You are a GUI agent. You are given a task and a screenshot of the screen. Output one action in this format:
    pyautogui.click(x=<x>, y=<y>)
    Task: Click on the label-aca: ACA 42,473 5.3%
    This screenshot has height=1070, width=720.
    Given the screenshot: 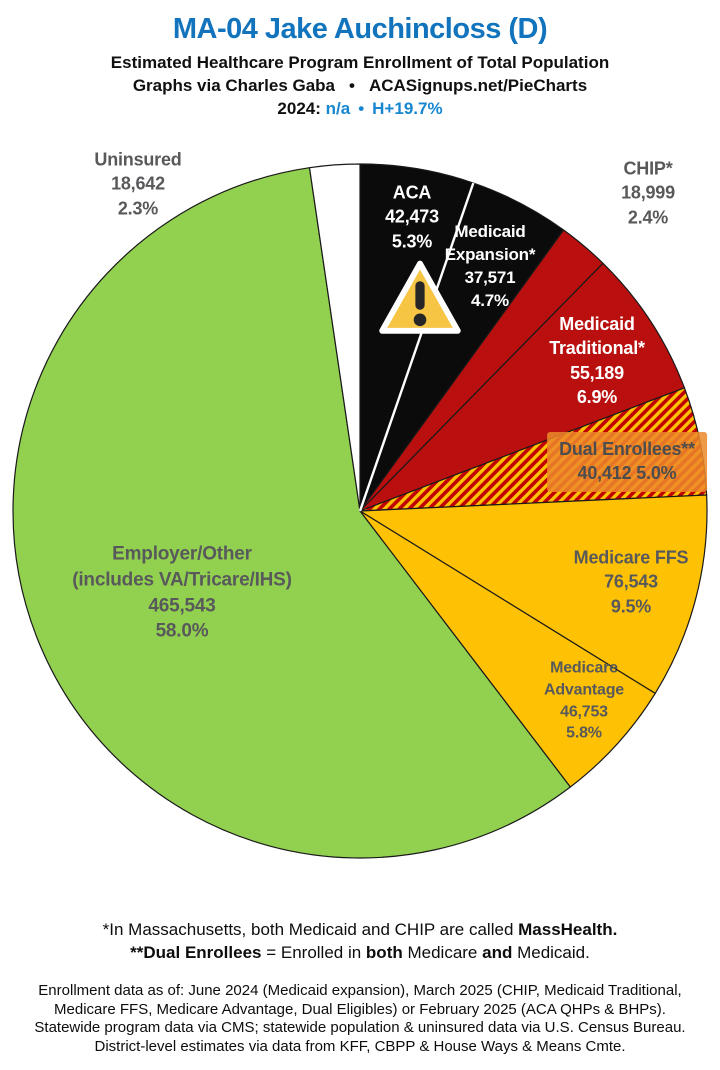 What is the action you would take?
    pyautogui.click(x=412, y=217)
    